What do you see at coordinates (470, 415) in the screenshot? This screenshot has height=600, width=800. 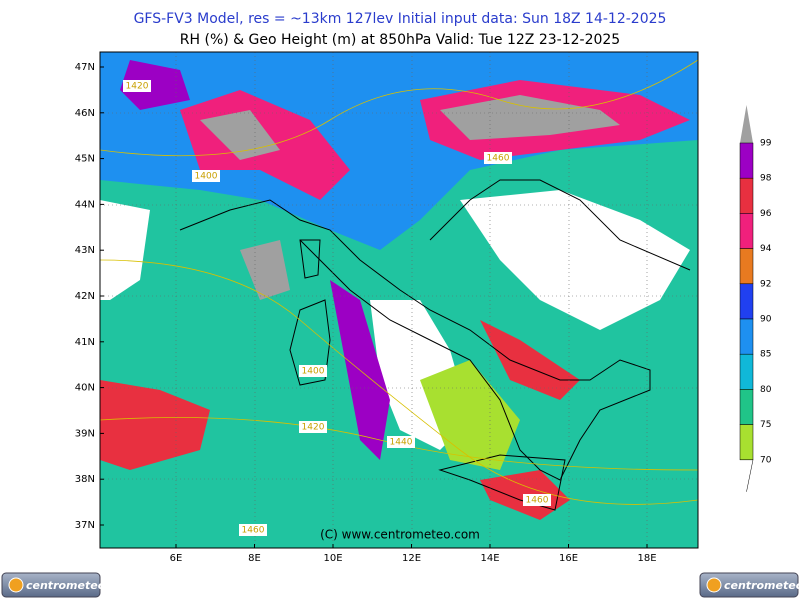 I see `field-green` at bounding box center [470, 415].